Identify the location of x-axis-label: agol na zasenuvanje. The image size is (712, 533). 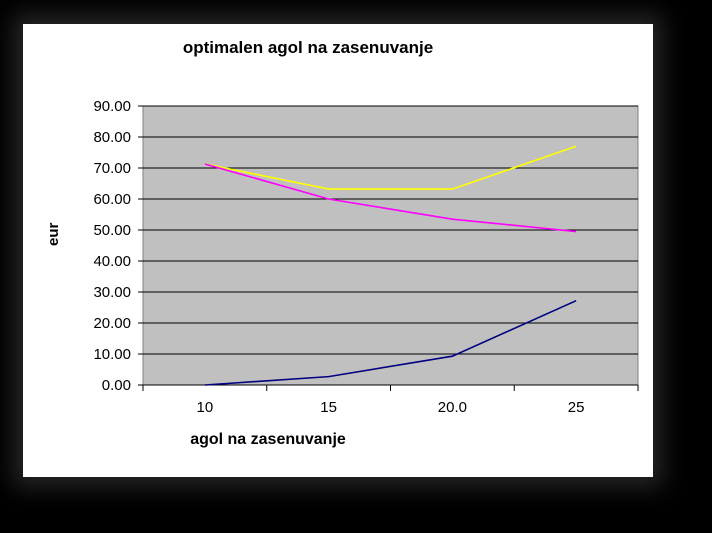
(268, 439).